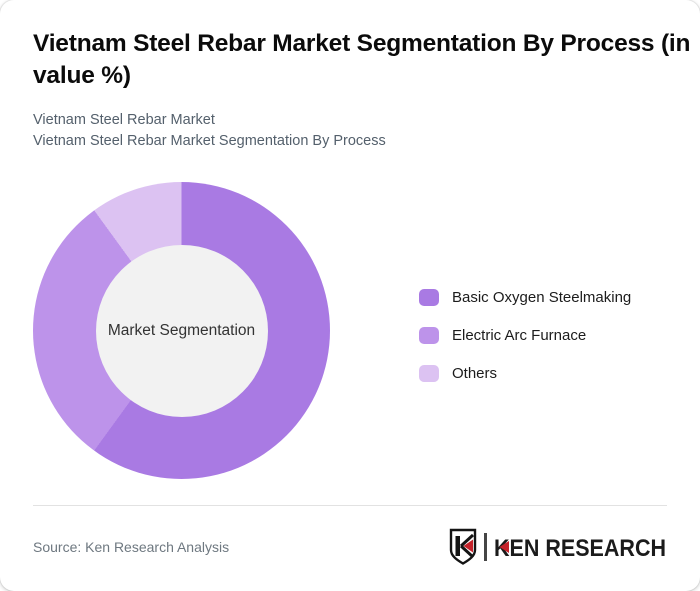 The image size is (700, 591). I want to click on legend-label: Others, so click(475, 373).